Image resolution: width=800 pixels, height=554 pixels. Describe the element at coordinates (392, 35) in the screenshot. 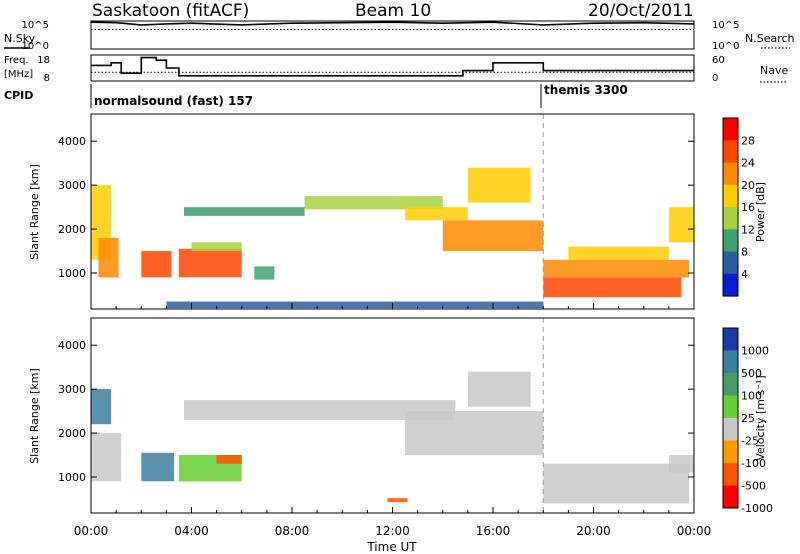

I see `noise-panel-frame` at that location.